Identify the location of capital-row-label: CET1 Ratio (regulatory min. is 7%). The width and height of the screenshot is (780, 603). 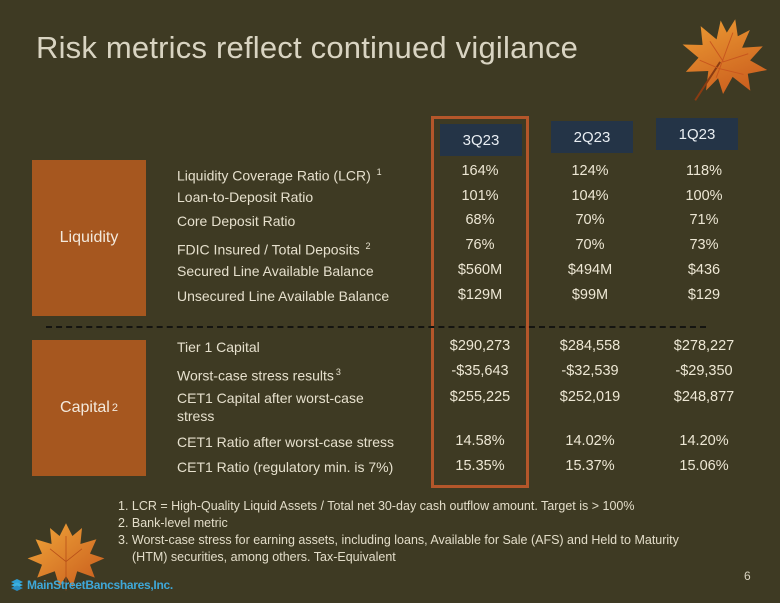
(285, 467).